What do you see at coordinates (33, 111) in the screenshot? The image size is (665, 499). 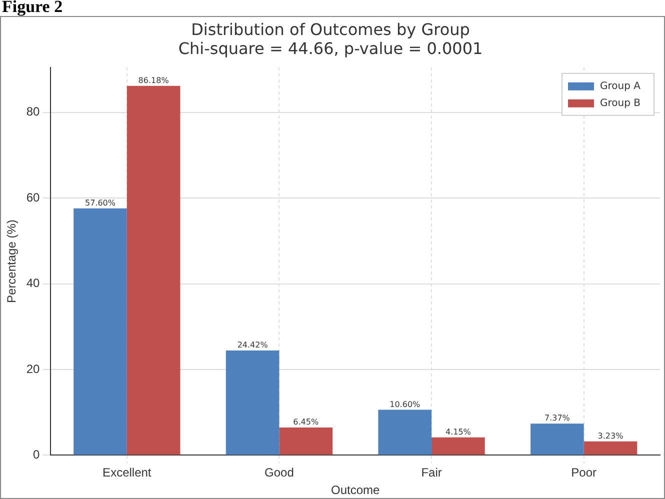 I see `y-tick-label: 80` at bounding box center [33, 111].